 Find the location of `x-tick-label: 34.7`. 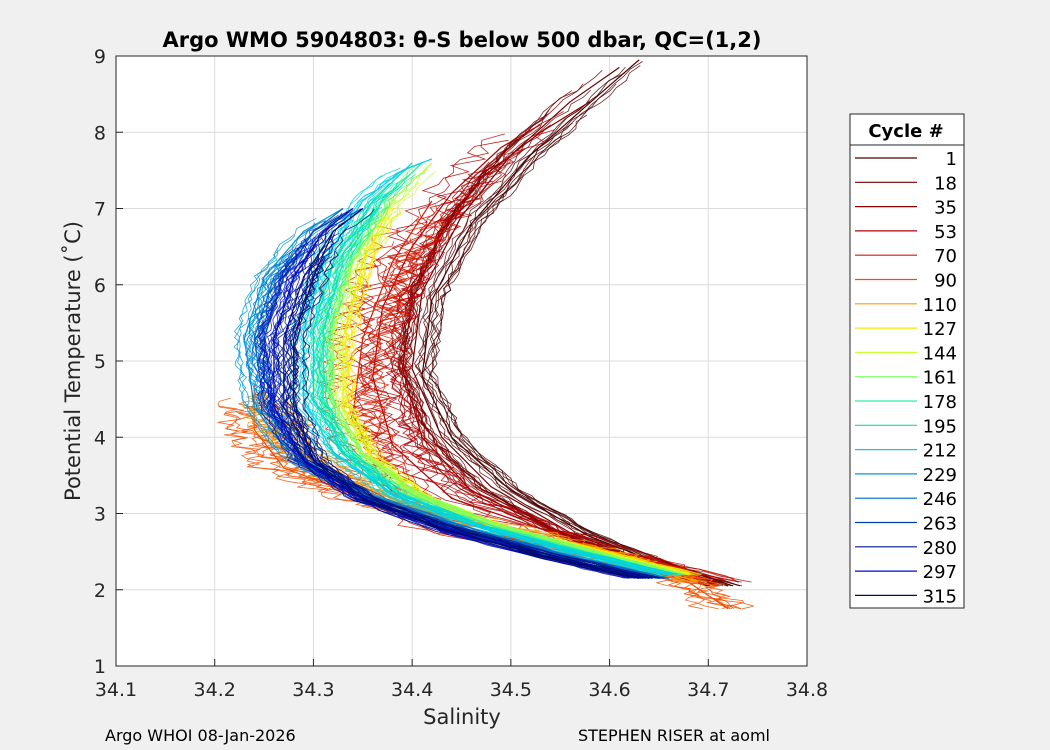

x-tick-label: 34.7 is located at coordinates (708, 690).